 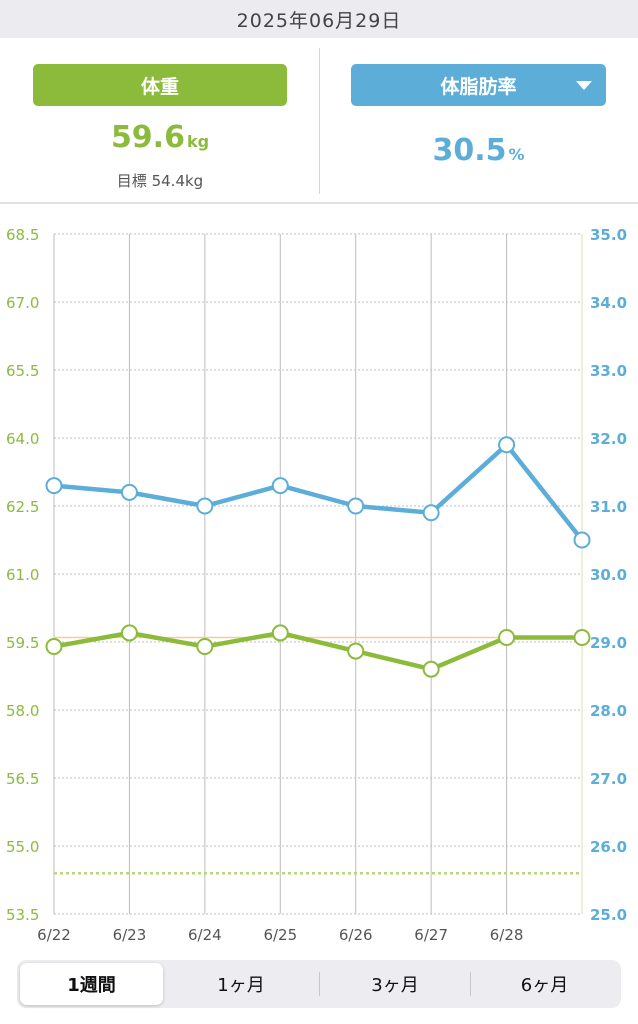 I want to click on tab-1-month: 1ヶ月, so click(x=241, y=984).